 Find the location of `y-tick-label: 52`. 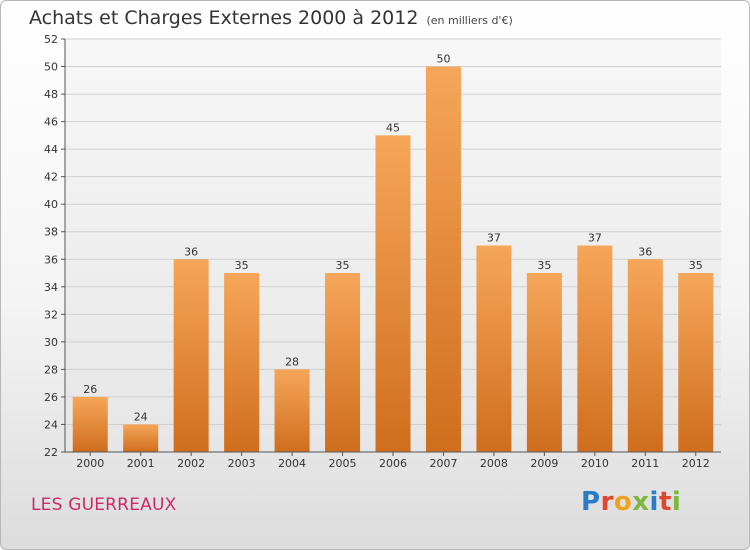

y-tick-label: 52 is located at coordinates (51, 39).